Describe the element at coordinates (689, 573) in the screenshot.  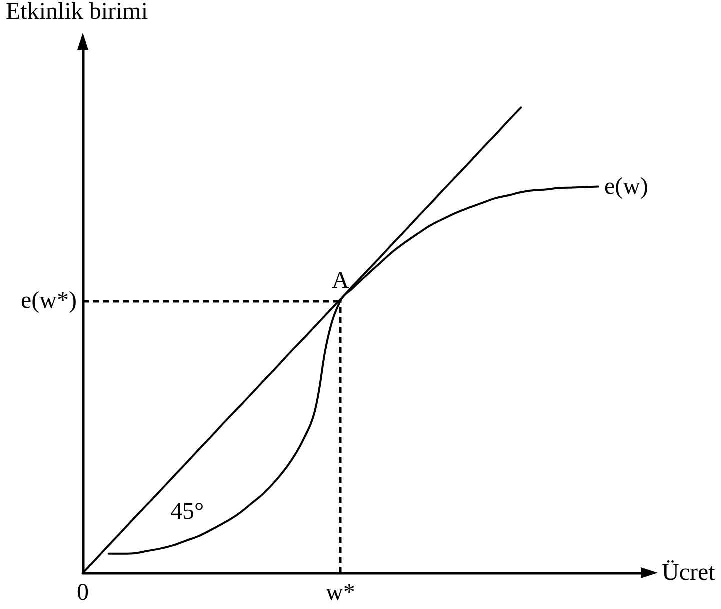
I see `x-axis-title: Ücret` at that location.